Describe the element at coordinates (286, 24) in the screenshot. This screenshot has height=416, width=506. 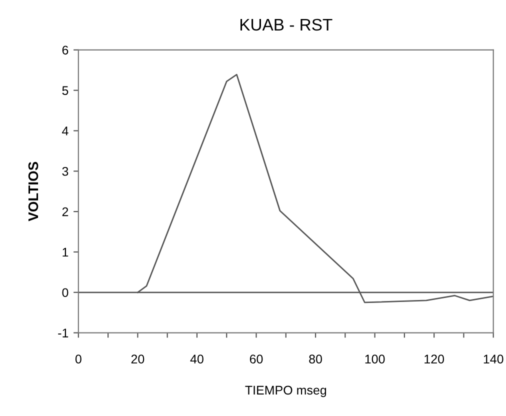
I see `chart-title: KUAB - RST` at that location.